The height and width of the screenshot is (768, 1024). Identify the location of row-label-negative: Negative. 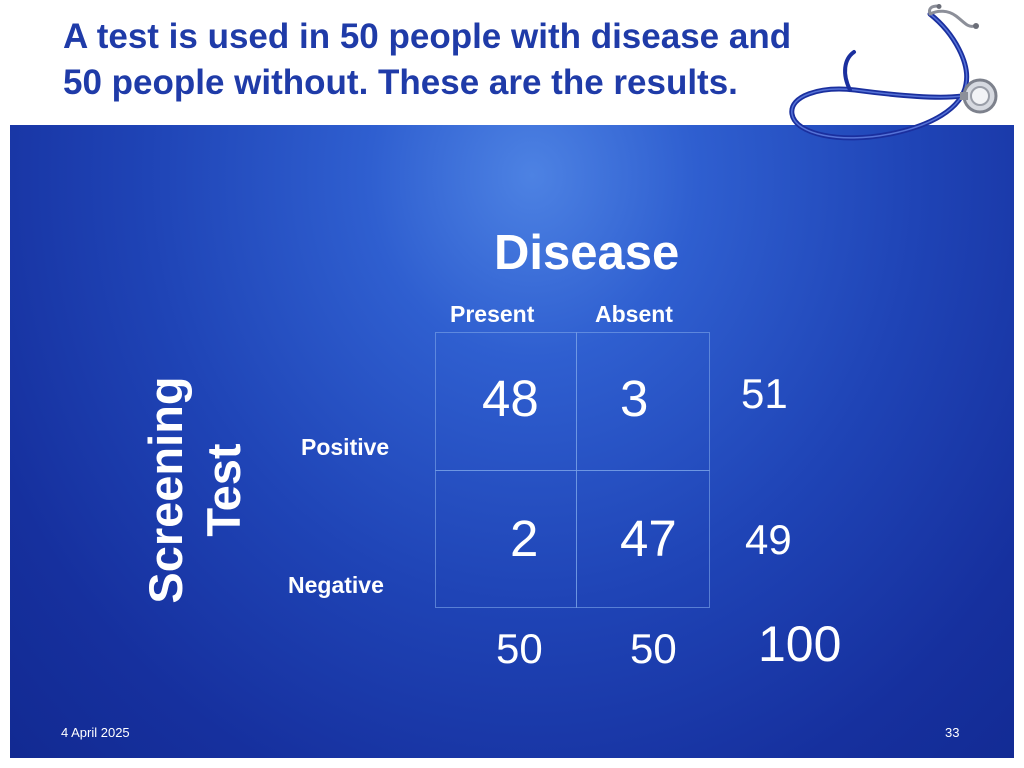
(336, 585).